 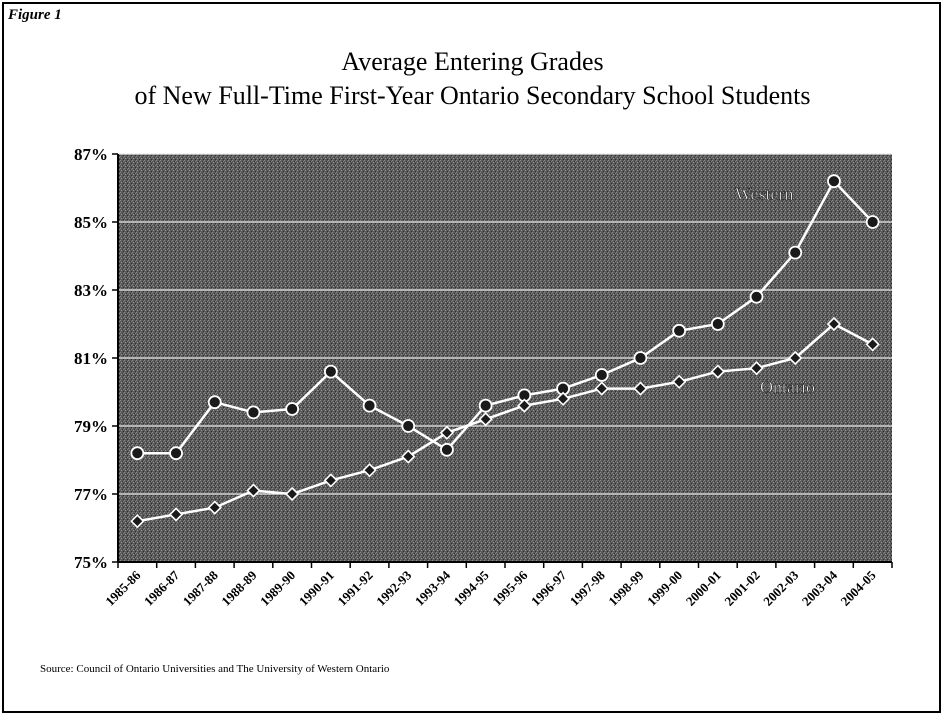 I want to click on series-label-ontario: Ontario, so click(x=787, y=387).